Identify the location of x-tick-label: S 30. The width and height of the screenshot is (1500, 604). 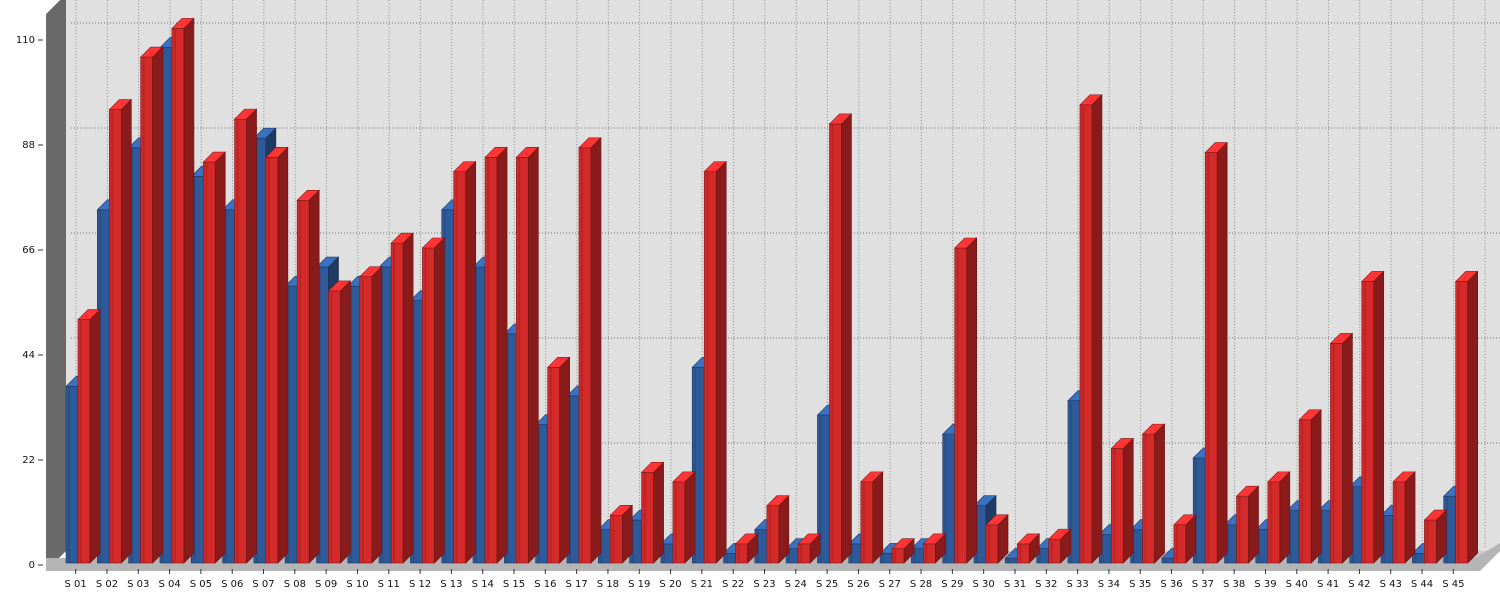
(984, 584).